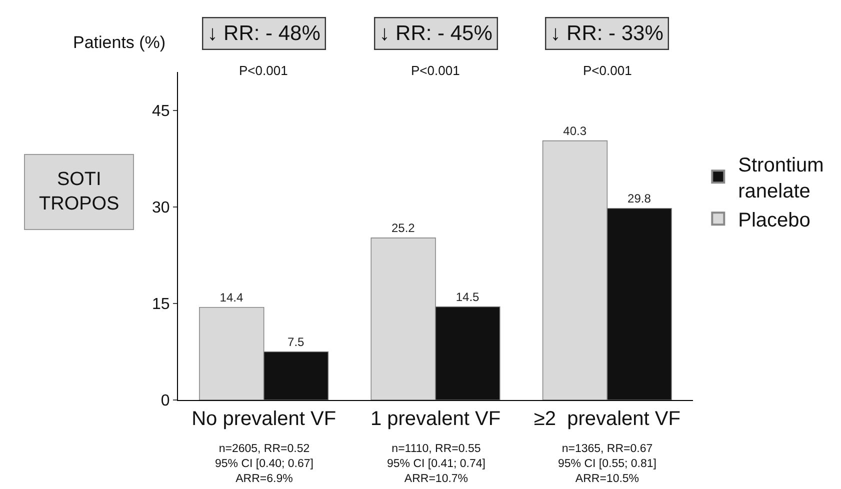 This screenshot has height=489, width=841. Describe the element at coordinates (119, 42) in the screenshot. I see `y-axis-title: Patients (%)` at that location.